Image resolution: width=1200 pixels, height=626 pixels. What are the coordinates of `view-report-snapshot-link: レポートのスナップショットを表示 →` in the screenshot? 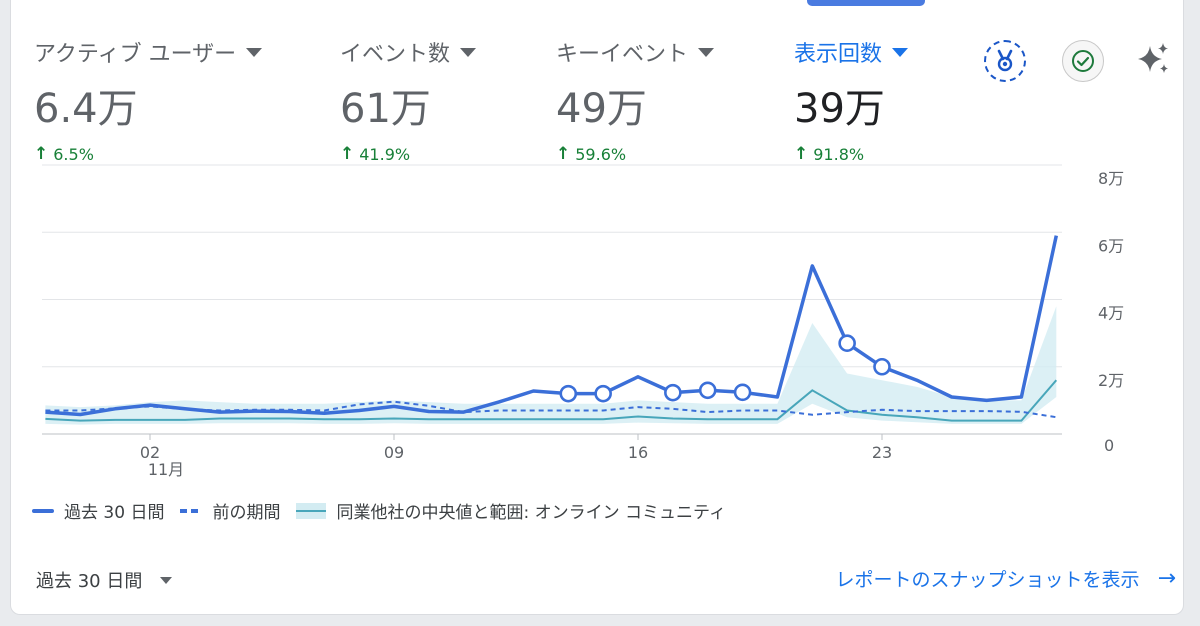 It's located at (1006, 578).